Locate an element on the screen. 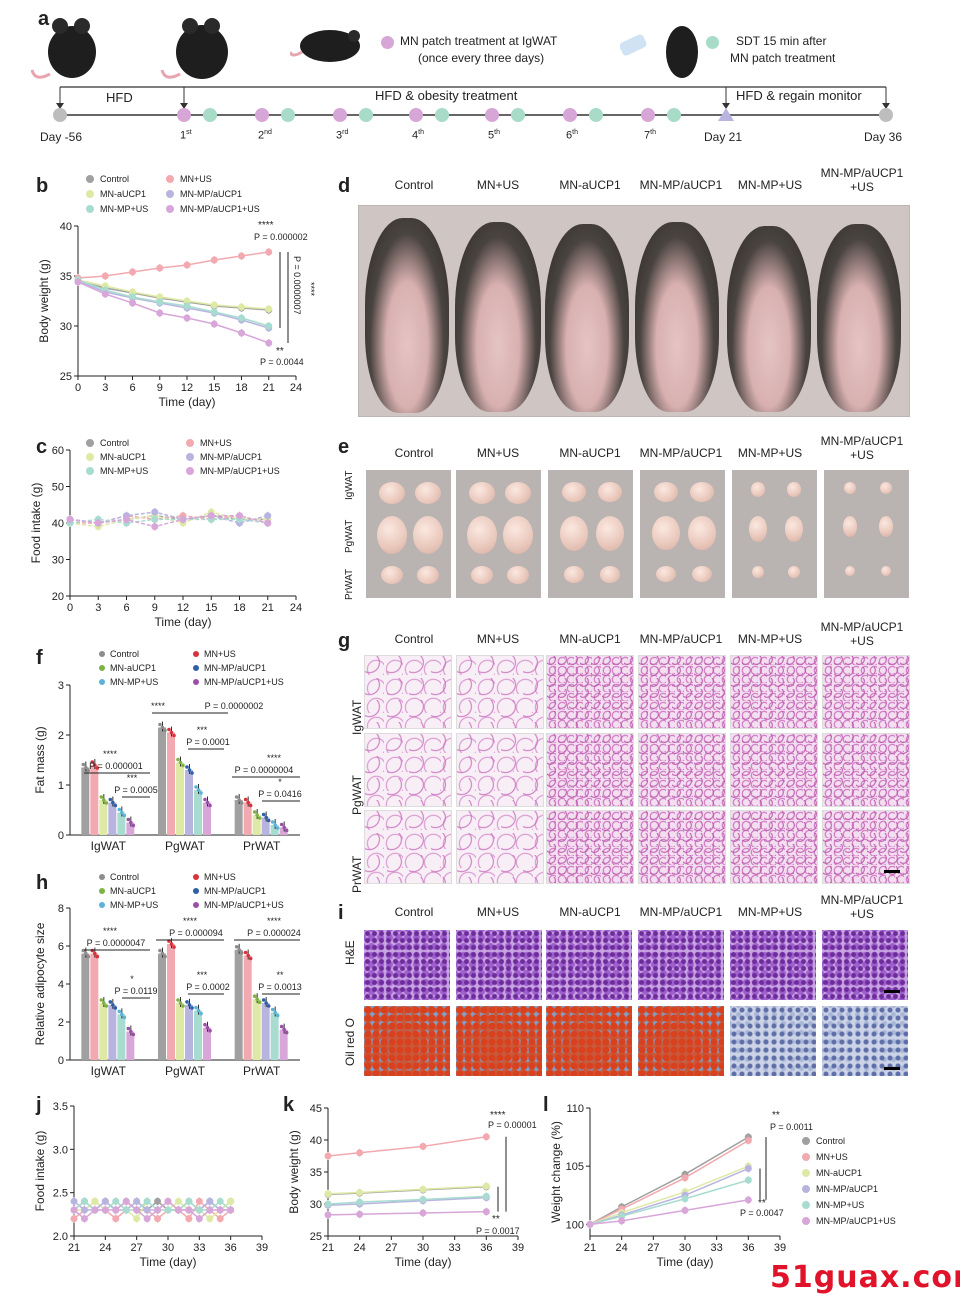  legend-label: Control is located at coordinates (124, 654).